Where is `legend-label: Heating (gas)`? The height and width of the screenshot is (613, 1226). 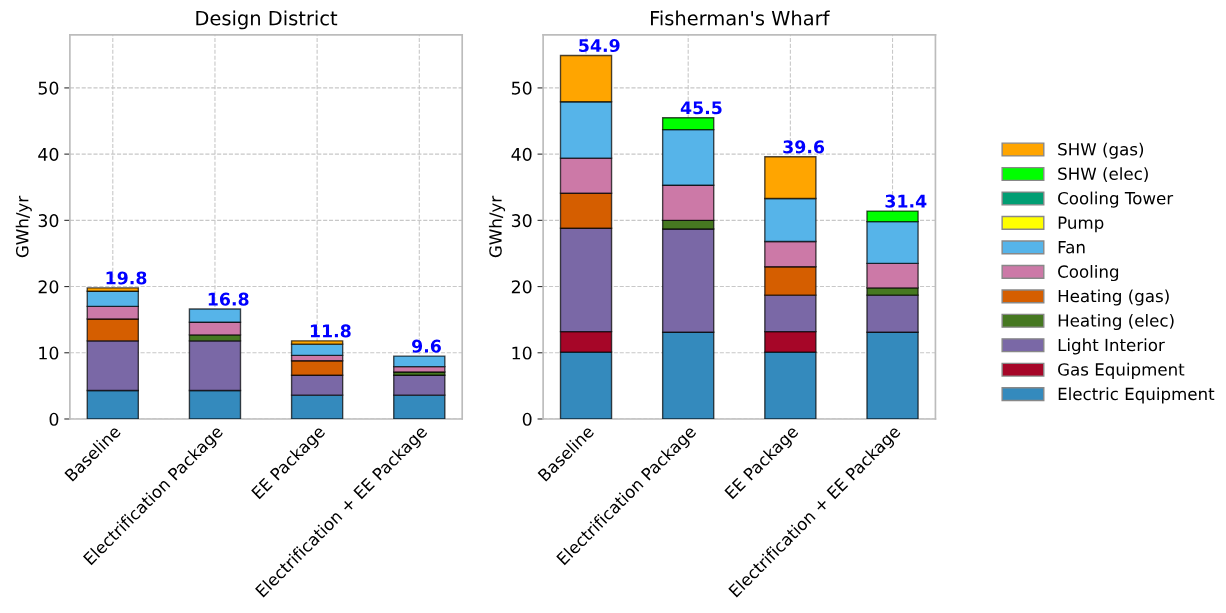
legend-label: Heating (gas) is located at coordinates (1113, 297).